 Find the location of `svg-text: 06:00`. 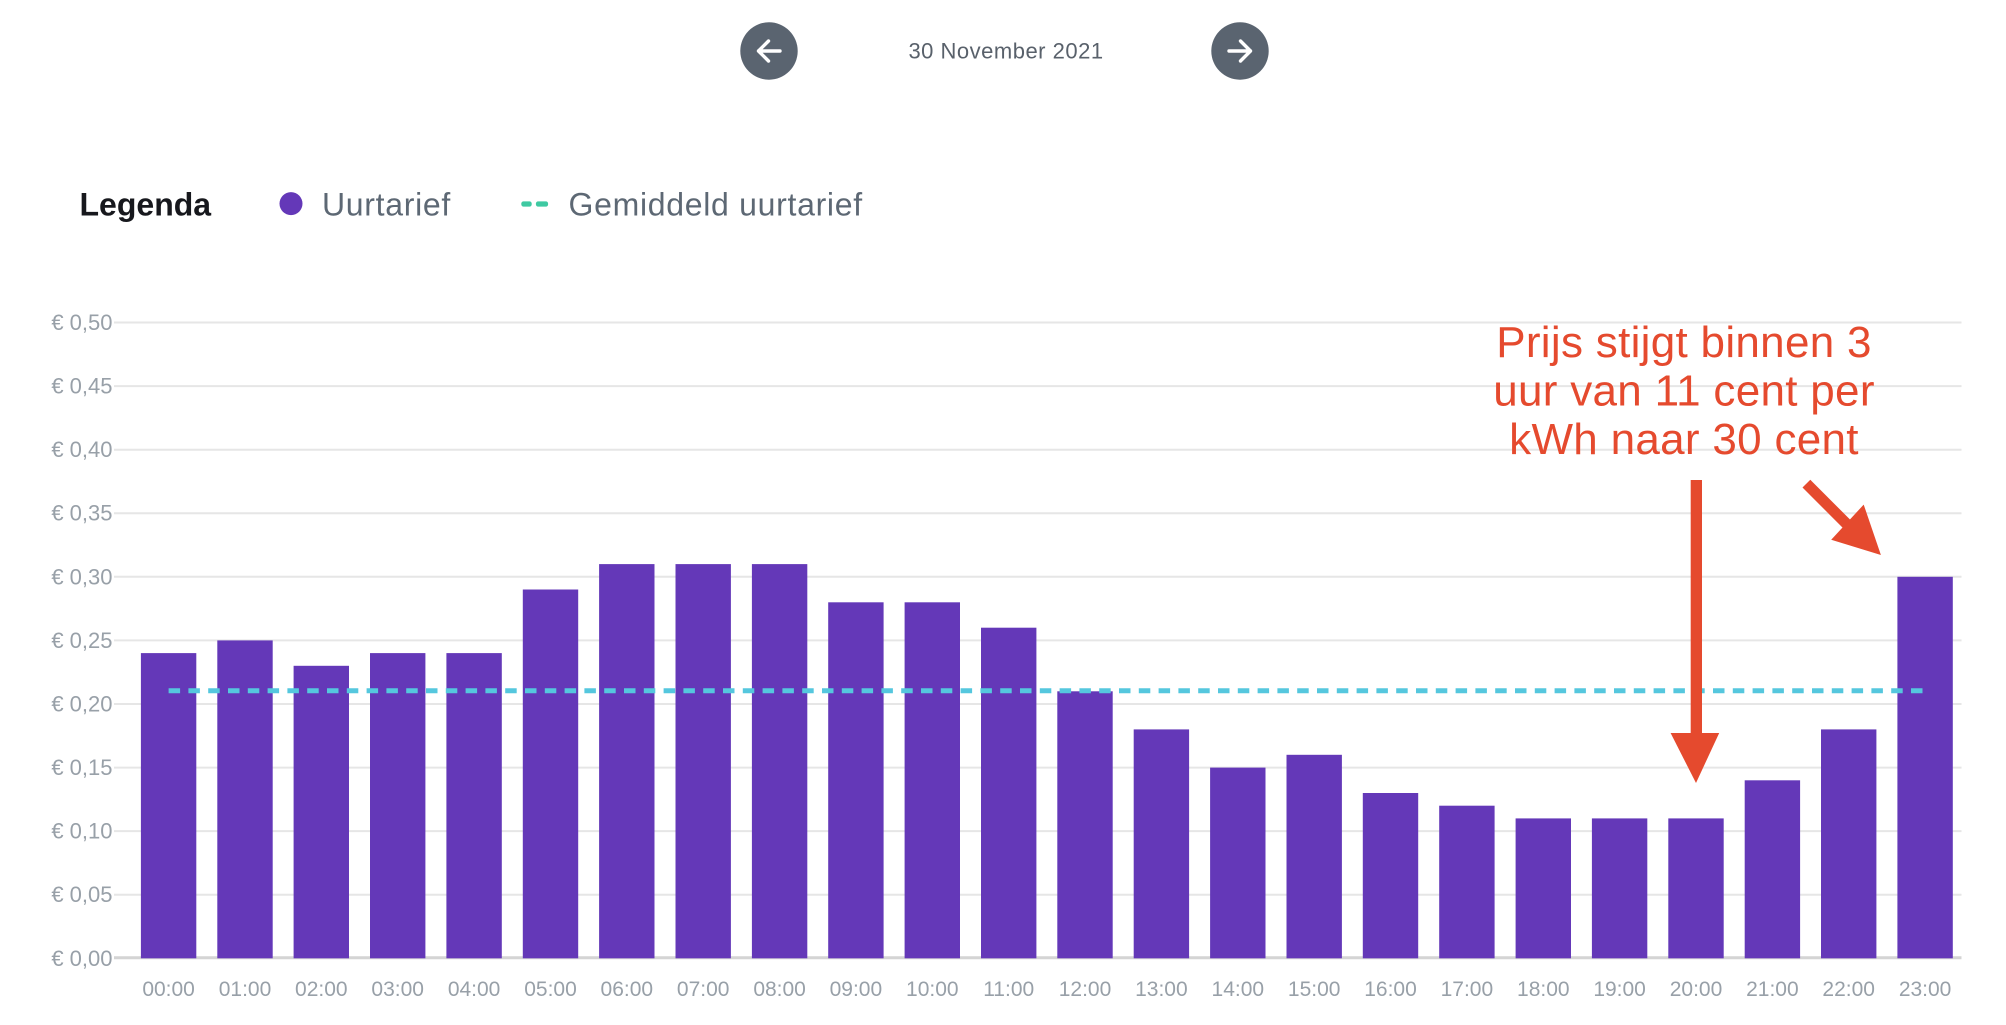

svg-text: 06:00 is located at coordinates (627, 989).